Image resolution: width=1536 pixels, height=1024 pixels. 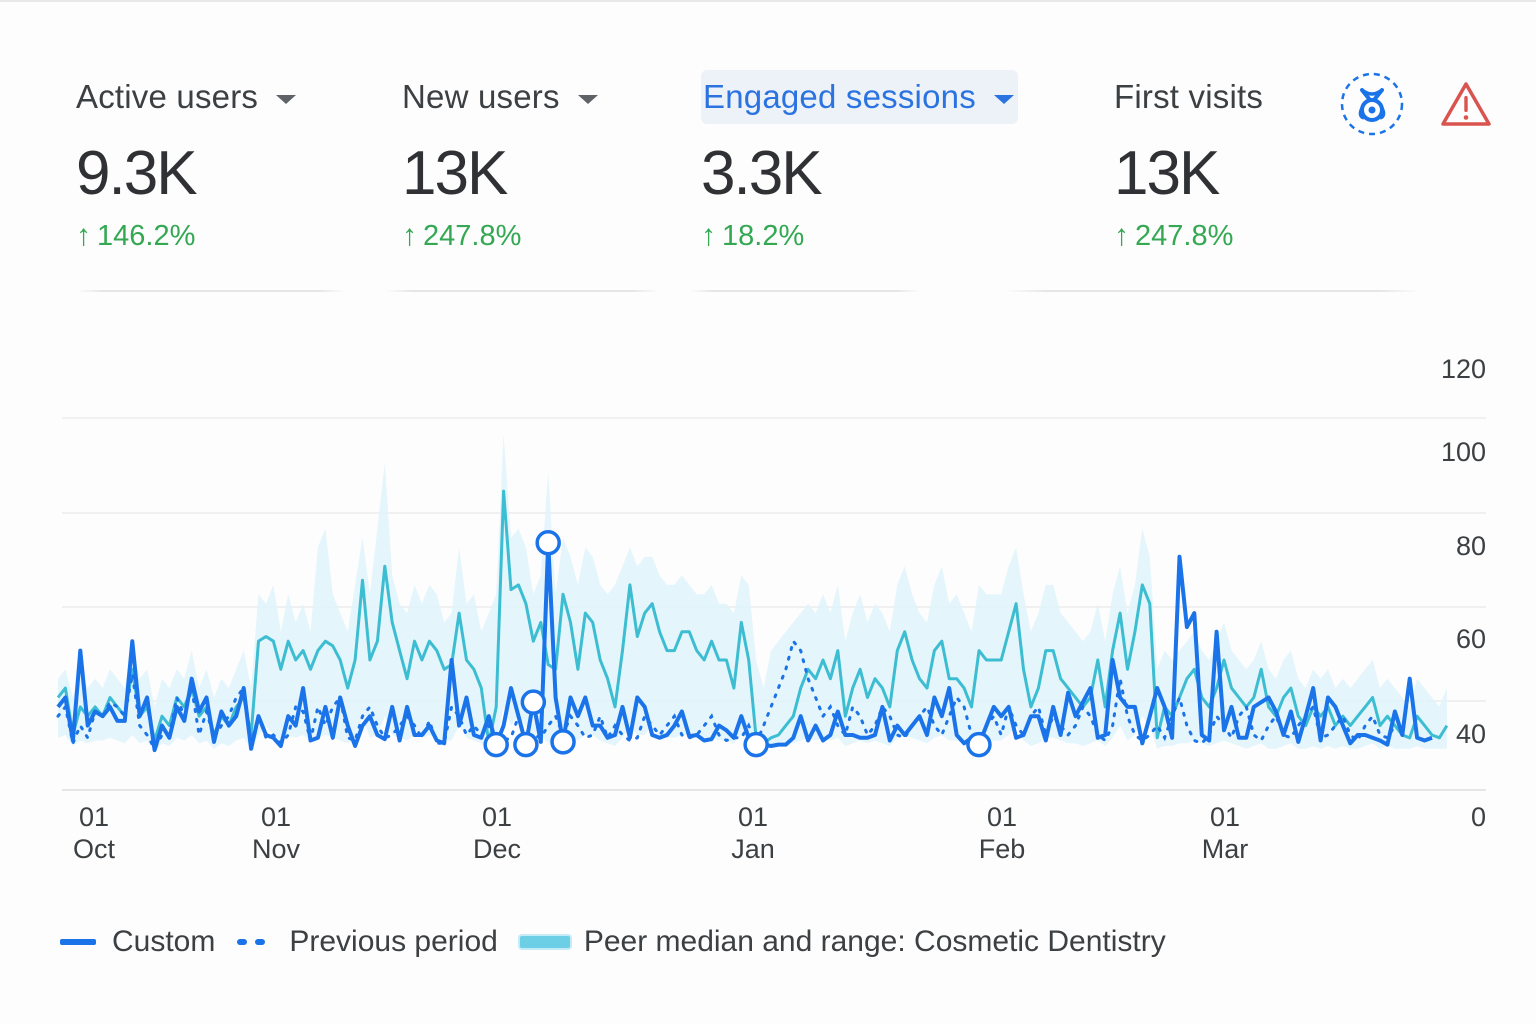 What do you see at coordinates (1471, 639) in the screenshot?
I see `y-tick-label: 60` at bounding box center [1471, 639].